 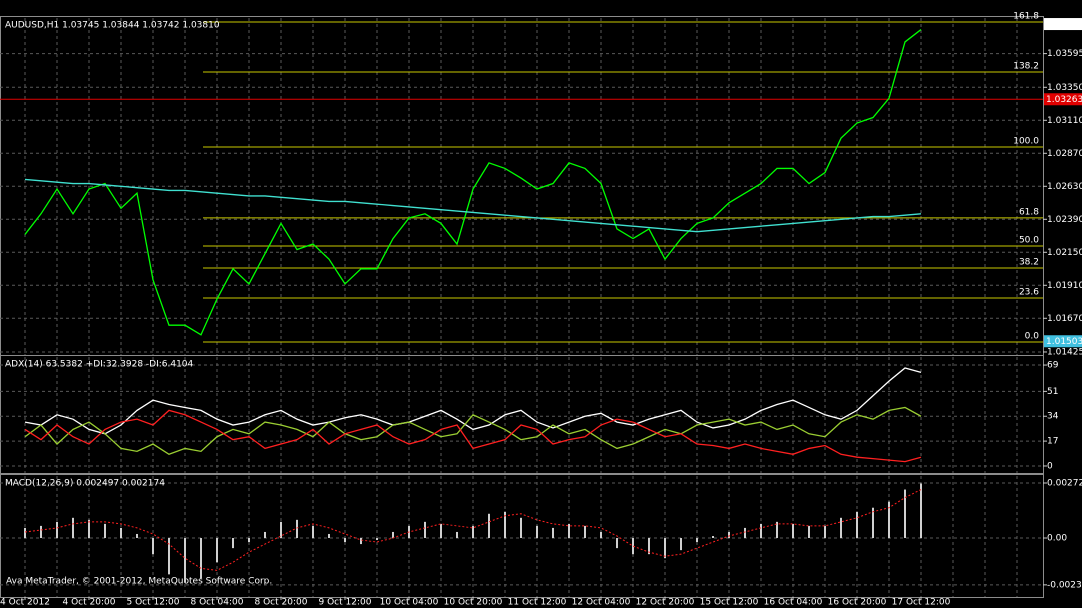 I want to click on fib-level-label: 100.0, so click(x=1026, y=141).